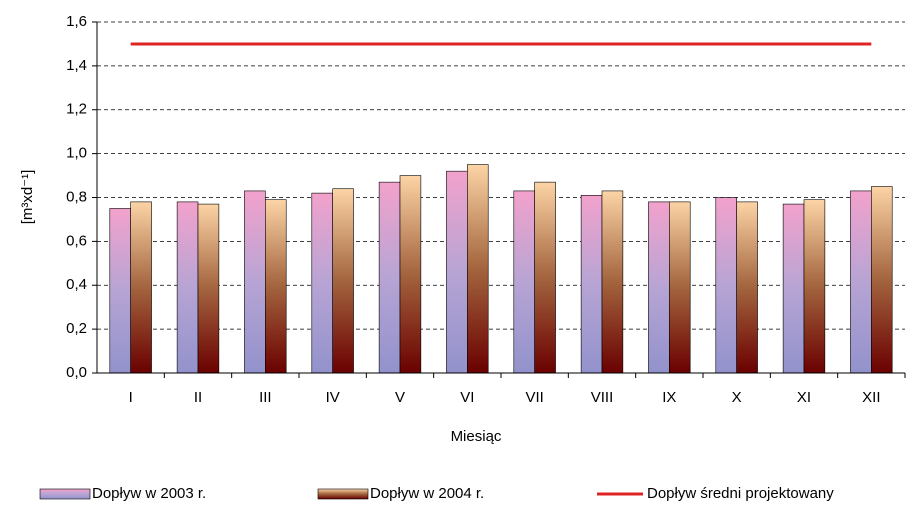 Image resolution: width=913 pixels, height=506 pixels. I want to click on x-tick-label: VII, so click(534, 397).